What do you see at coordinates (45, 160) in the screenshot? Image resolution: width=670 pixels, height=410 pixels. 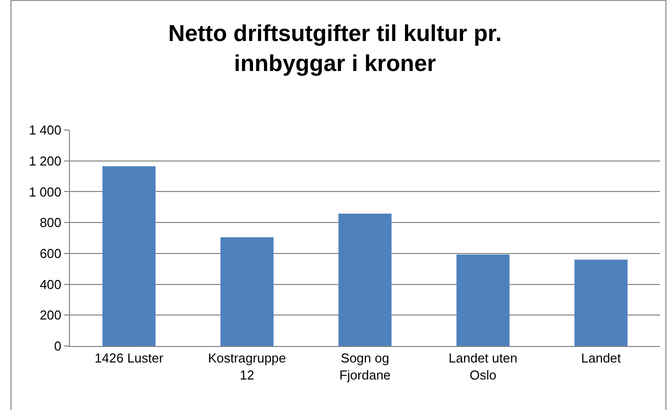 I see `y-tick-label: 1 200` at bounding box center [45, 160].